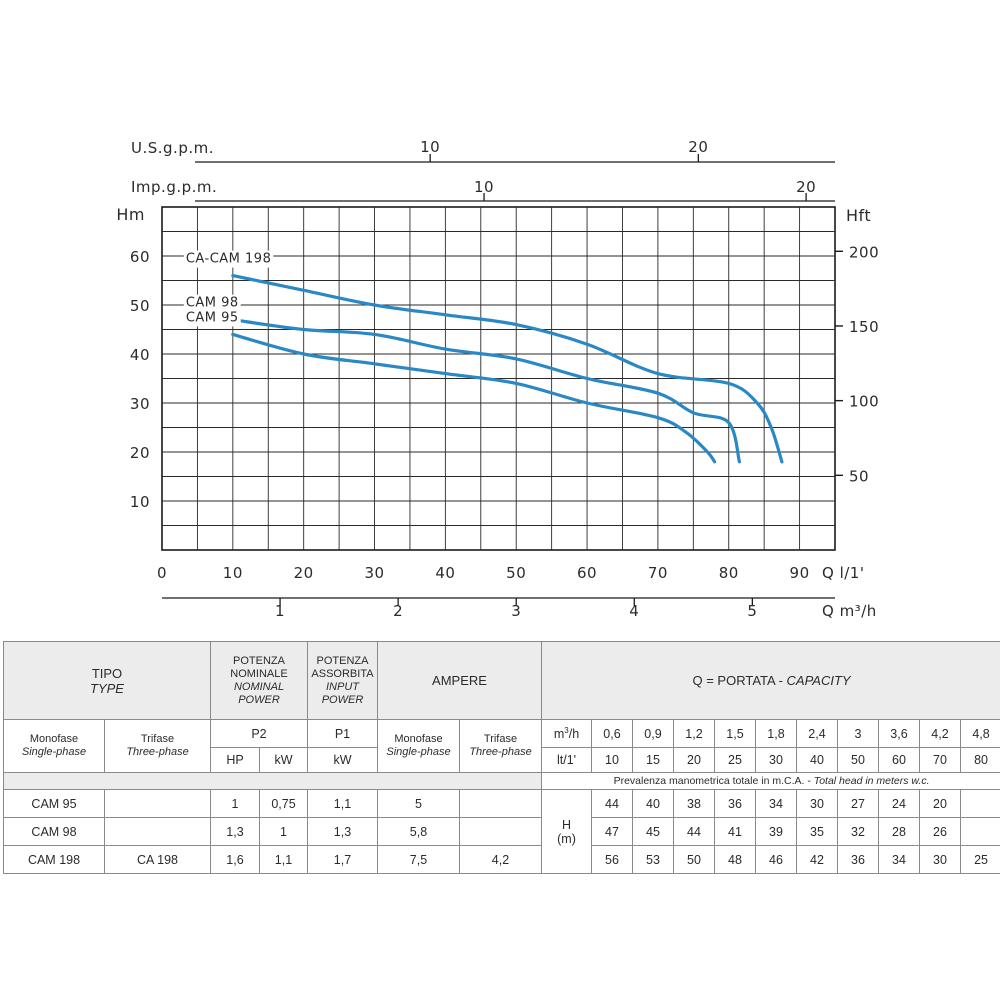 The width and height of the screenshot is (1000, 1000). Describe the element at coordinates (259, 686) in the screenshot. I see `nominal-label: NOMINAL` at that location.